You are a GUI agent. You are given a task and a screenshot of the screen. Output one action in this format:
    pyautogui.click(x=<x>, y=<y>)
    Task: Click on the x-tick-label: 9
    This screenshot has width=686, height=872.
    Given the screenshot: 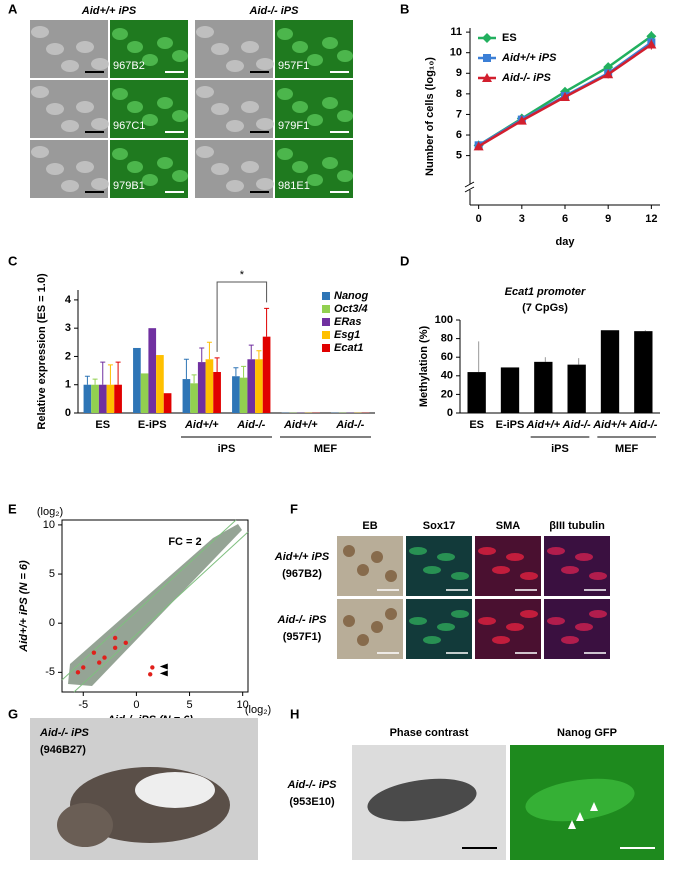 What is the action you would take?
    pyautogui.click(x=608, y=219)
    